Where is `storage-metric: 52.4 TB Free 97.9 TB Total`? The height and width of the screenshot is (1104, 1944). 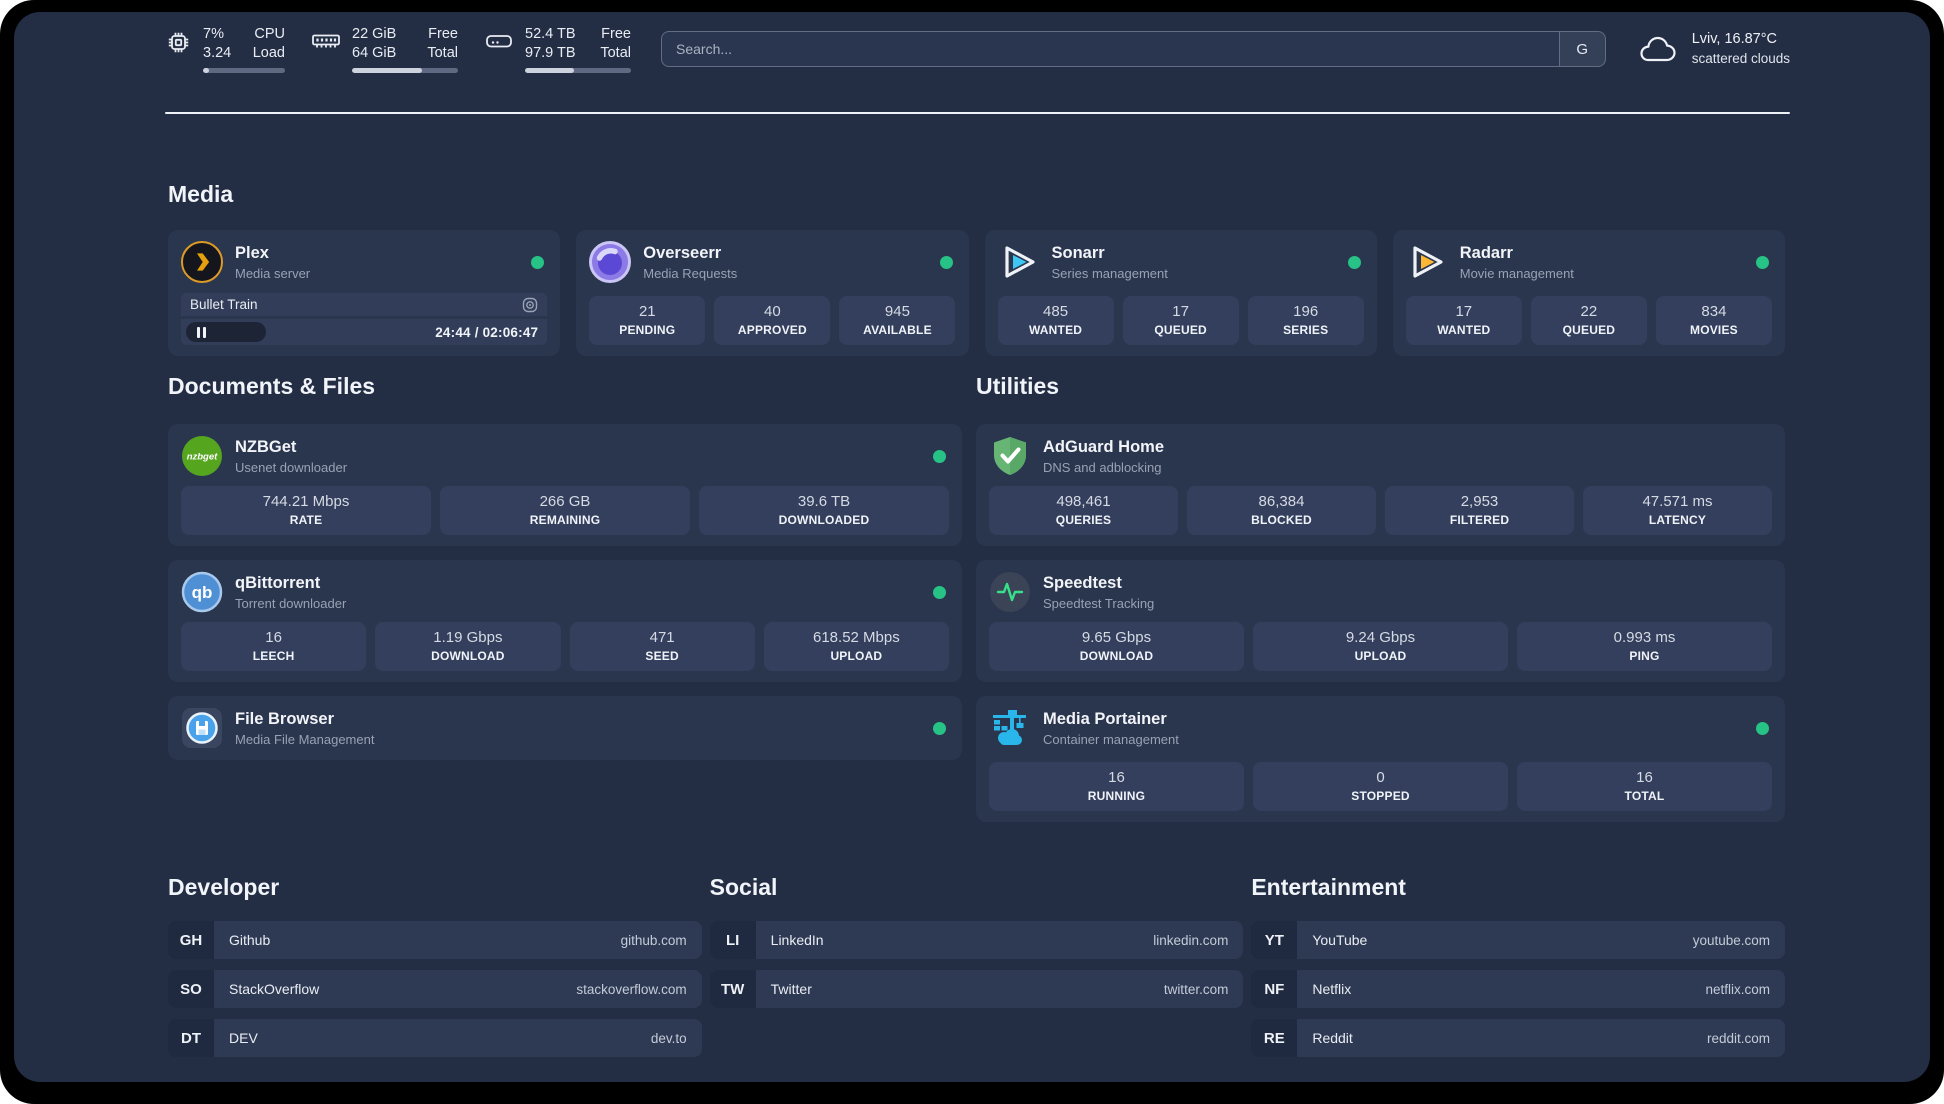
storage-metric: 52.4 TB Free 97.9 TB Total is located at coordinates (557, 49).